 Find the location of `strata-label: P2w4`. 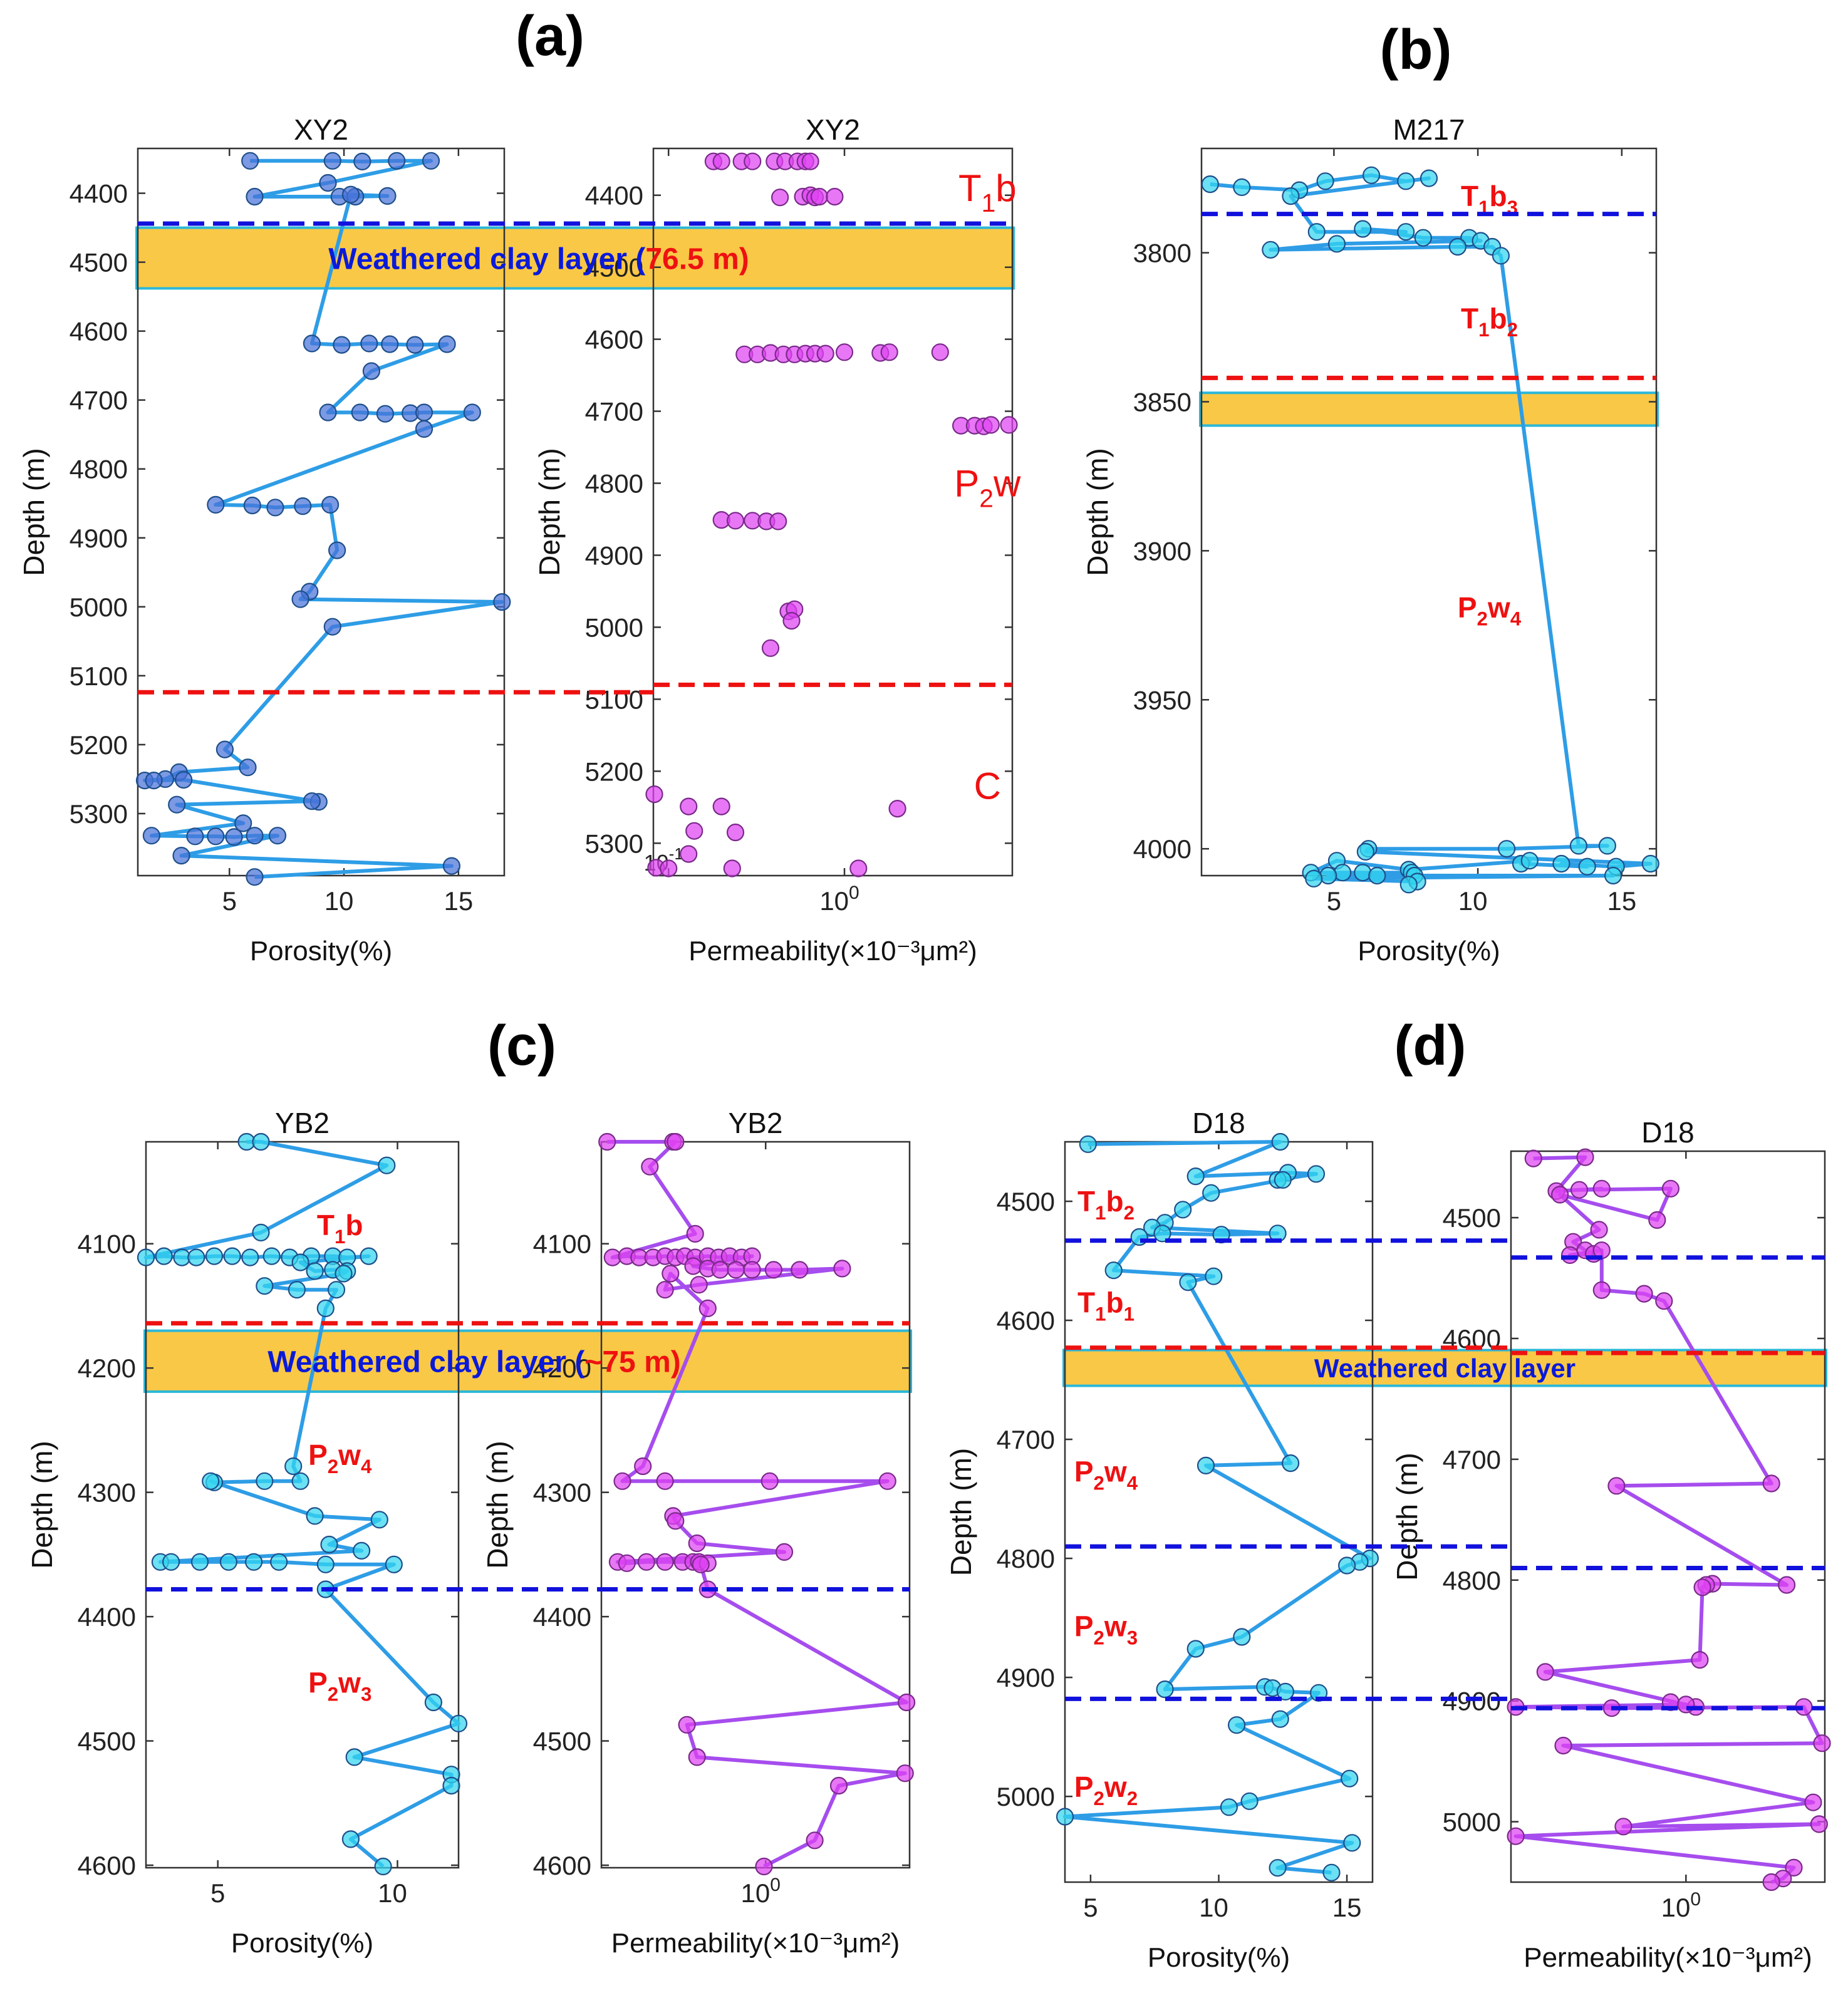

strata-label: P2w4 is located at coordinates (340, 1458).